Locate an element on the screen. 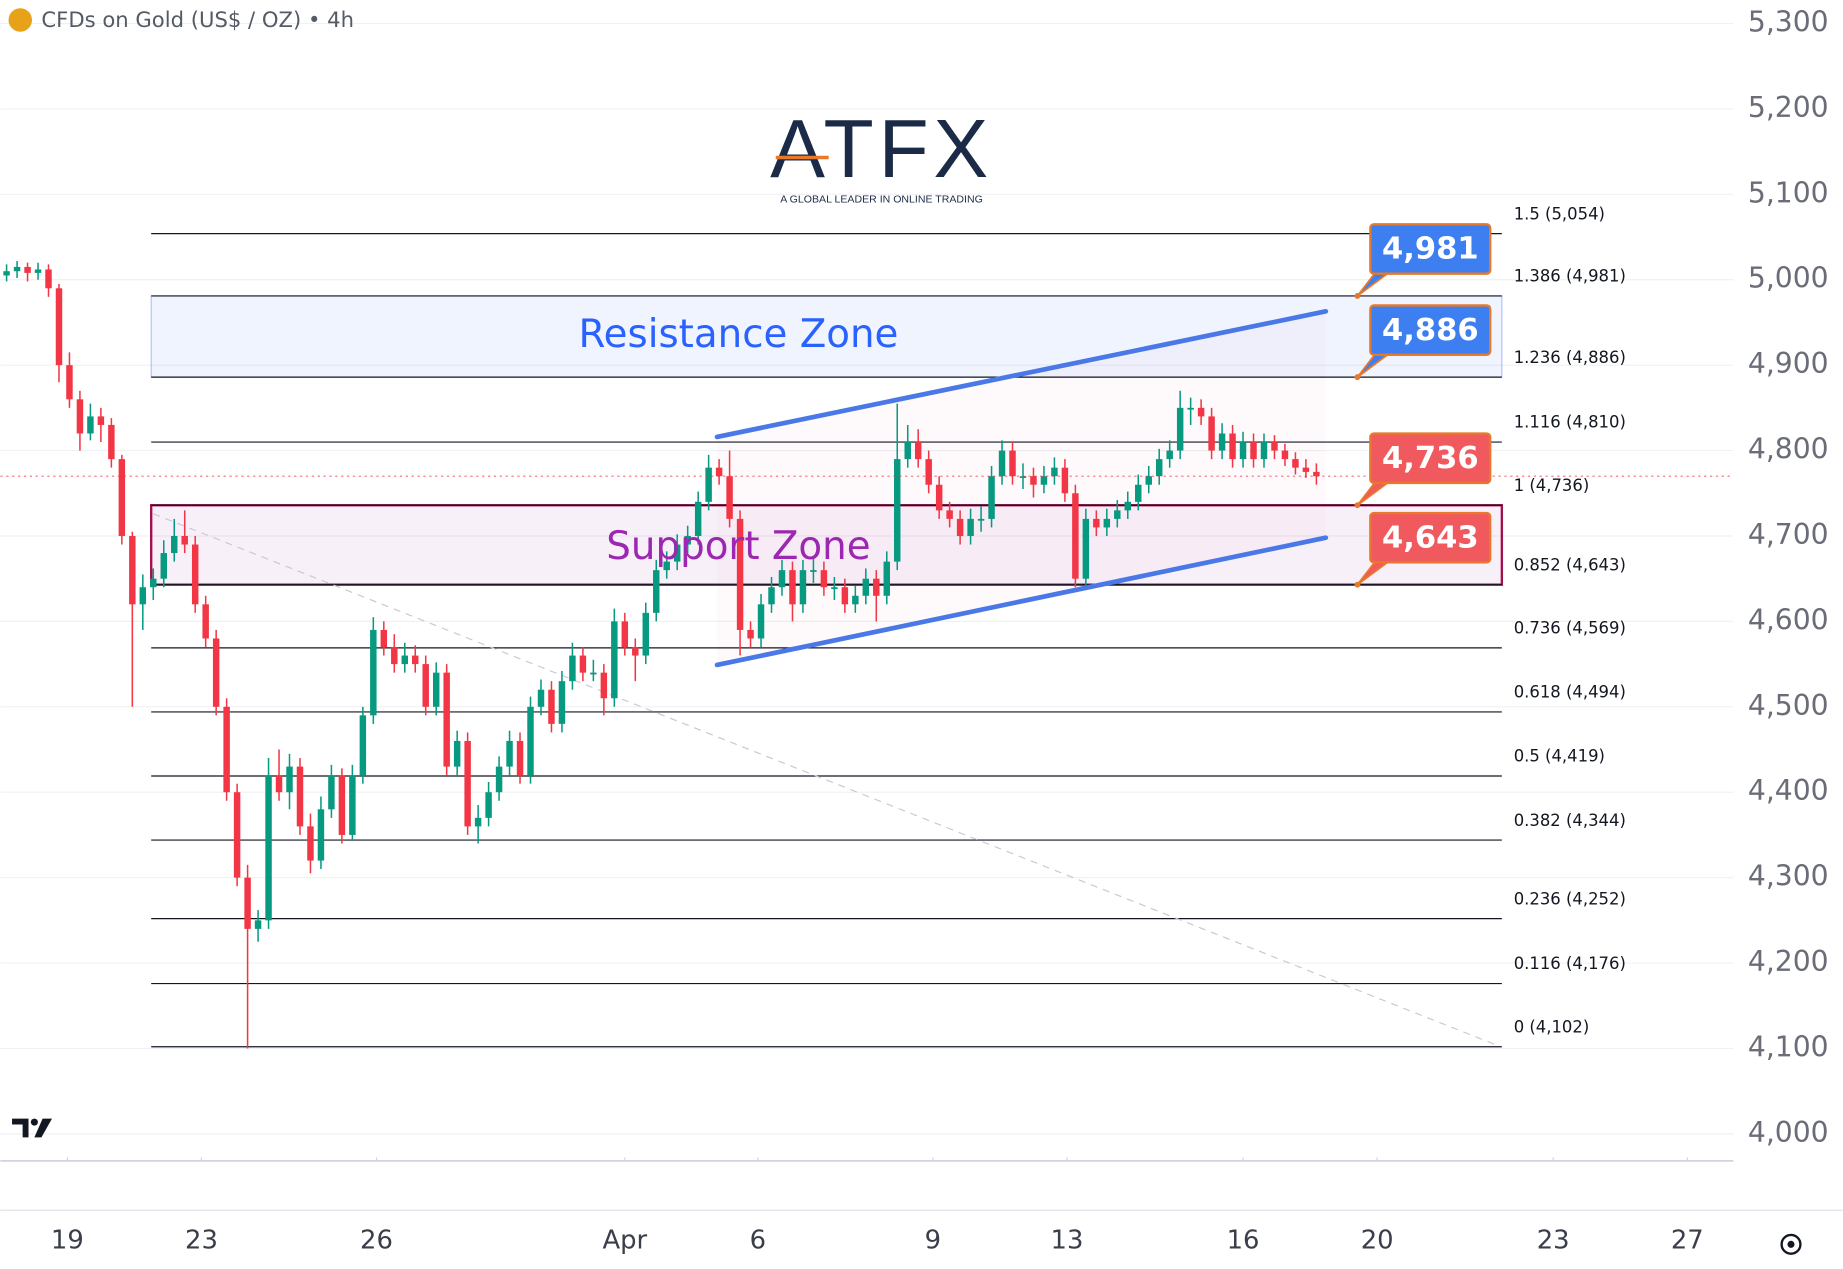  x-tick-label: 6 is located at coordinates (758, 1240).